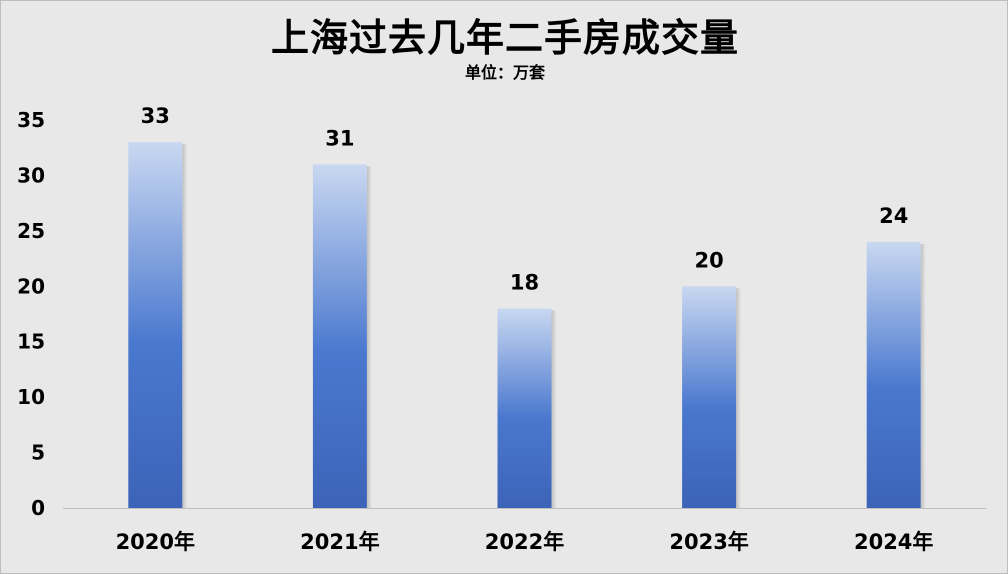 The width and height of the screenshot is (1008, 574). I want to click on x-tick-label: 2022年, so click(524, 542).